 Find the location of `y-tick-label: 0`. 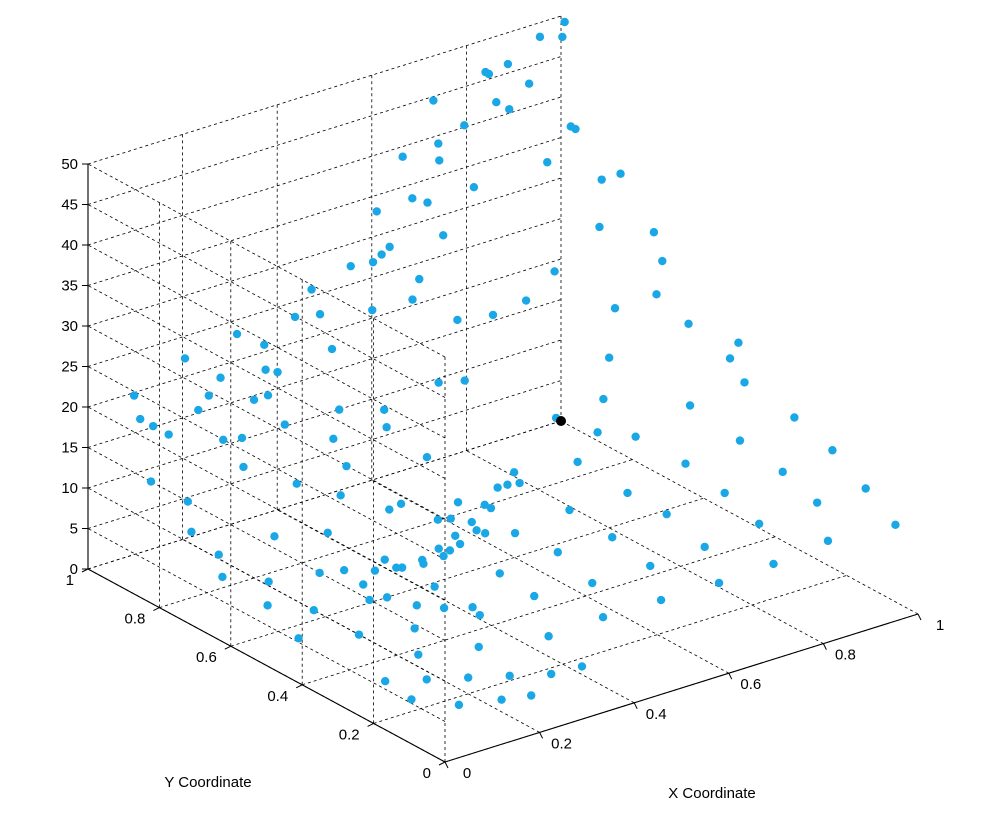

y-tick-label: 0 is located at coordinates (427, 773).